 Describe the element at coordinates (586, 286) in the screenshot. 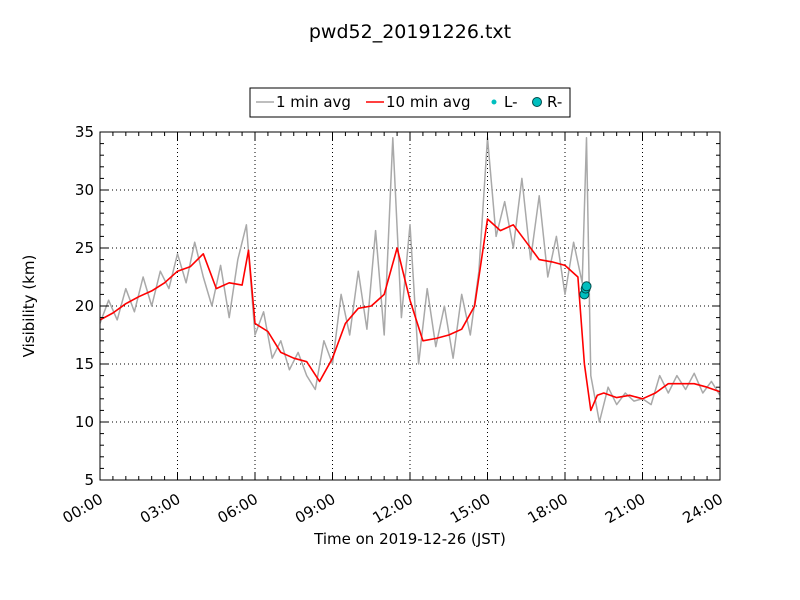

I see `r-point` at that location.